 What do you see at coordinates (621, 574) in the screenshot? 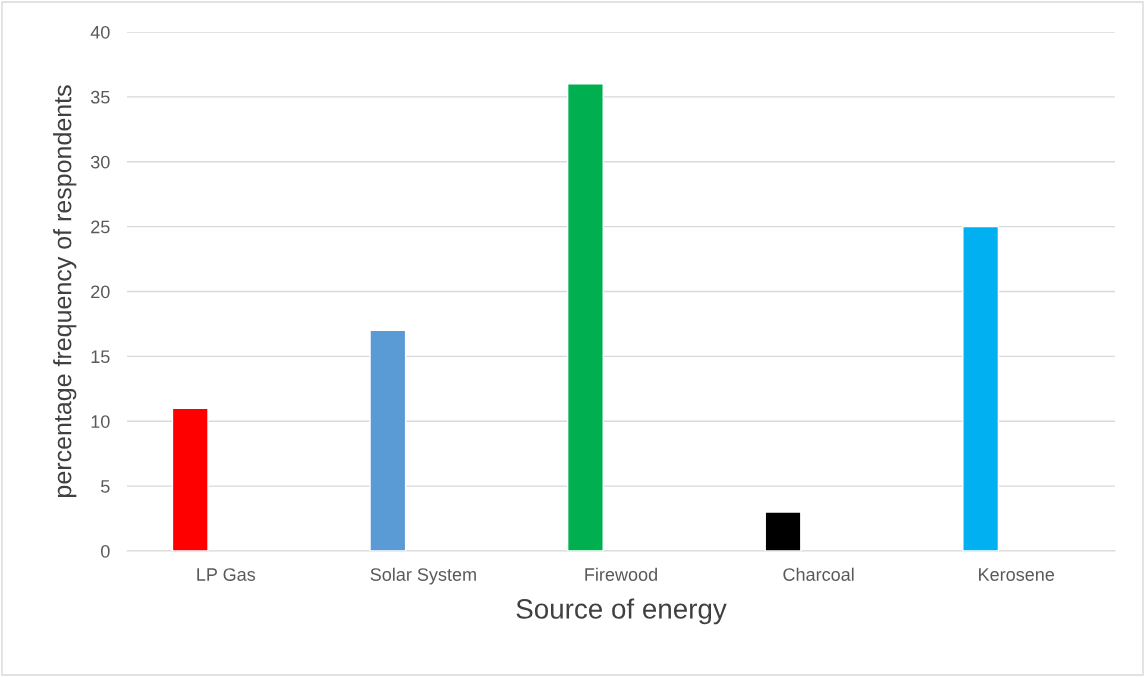
I see `x-tick-label: Firewood` at bounding box center [621, 574].